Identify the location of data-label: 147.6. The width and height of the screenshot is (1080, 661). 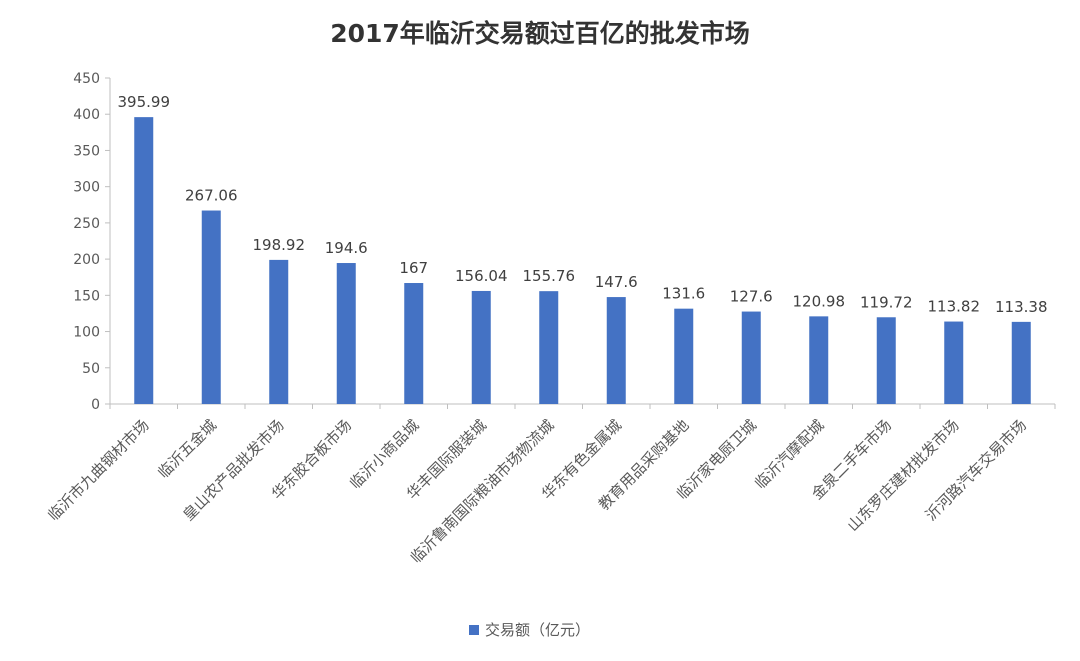
(616, 282).